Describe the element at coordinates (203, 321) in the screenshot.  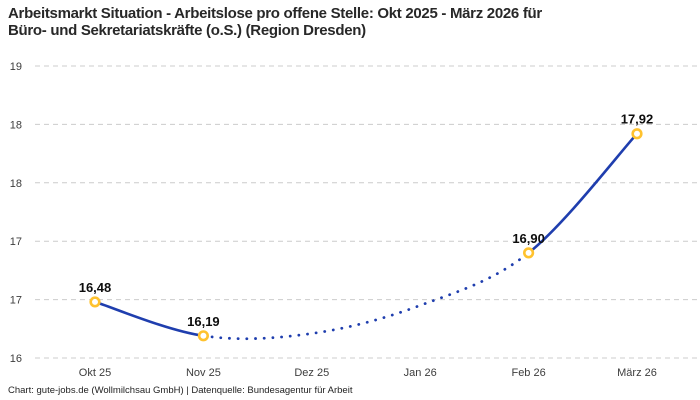
I see `data-point-value-label: 16,19` at that location.